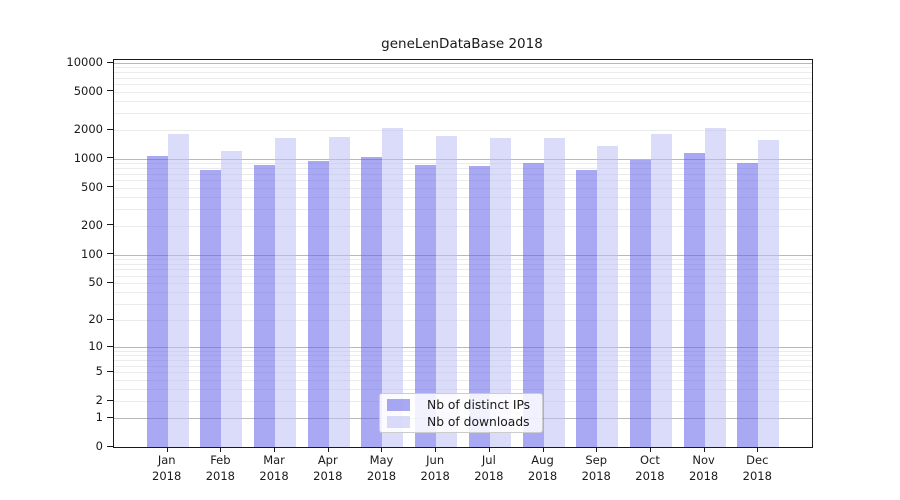 The width and height of the screenshot is (900, 500). What do you see at coordinates (596, 468) in the screenshot?
I see `x-tick-label: Sep 2018` at bounding box center [596, 468].